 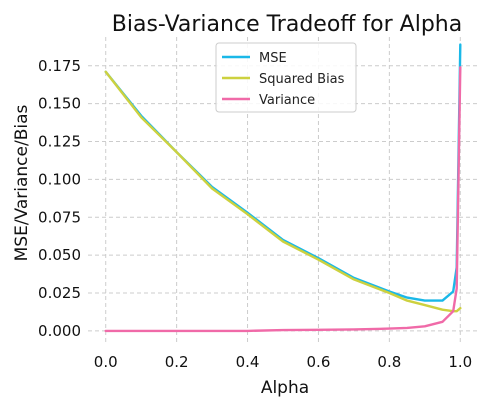 I want to click on x-tick-label: 0.0, so click(x=106, y=362).